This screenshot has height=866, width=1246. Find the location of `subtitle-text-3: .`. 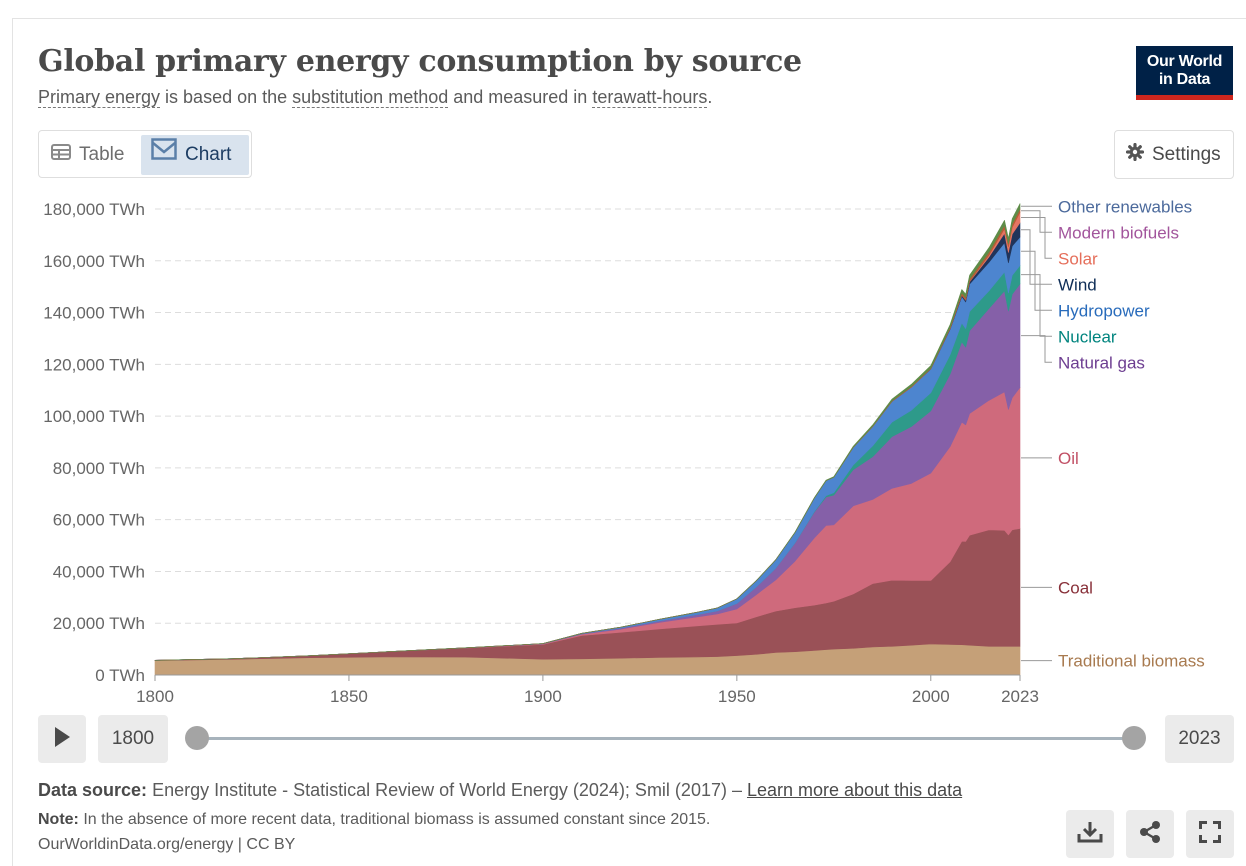

subtitle-text-3: . is located at coordinates (710, 97).